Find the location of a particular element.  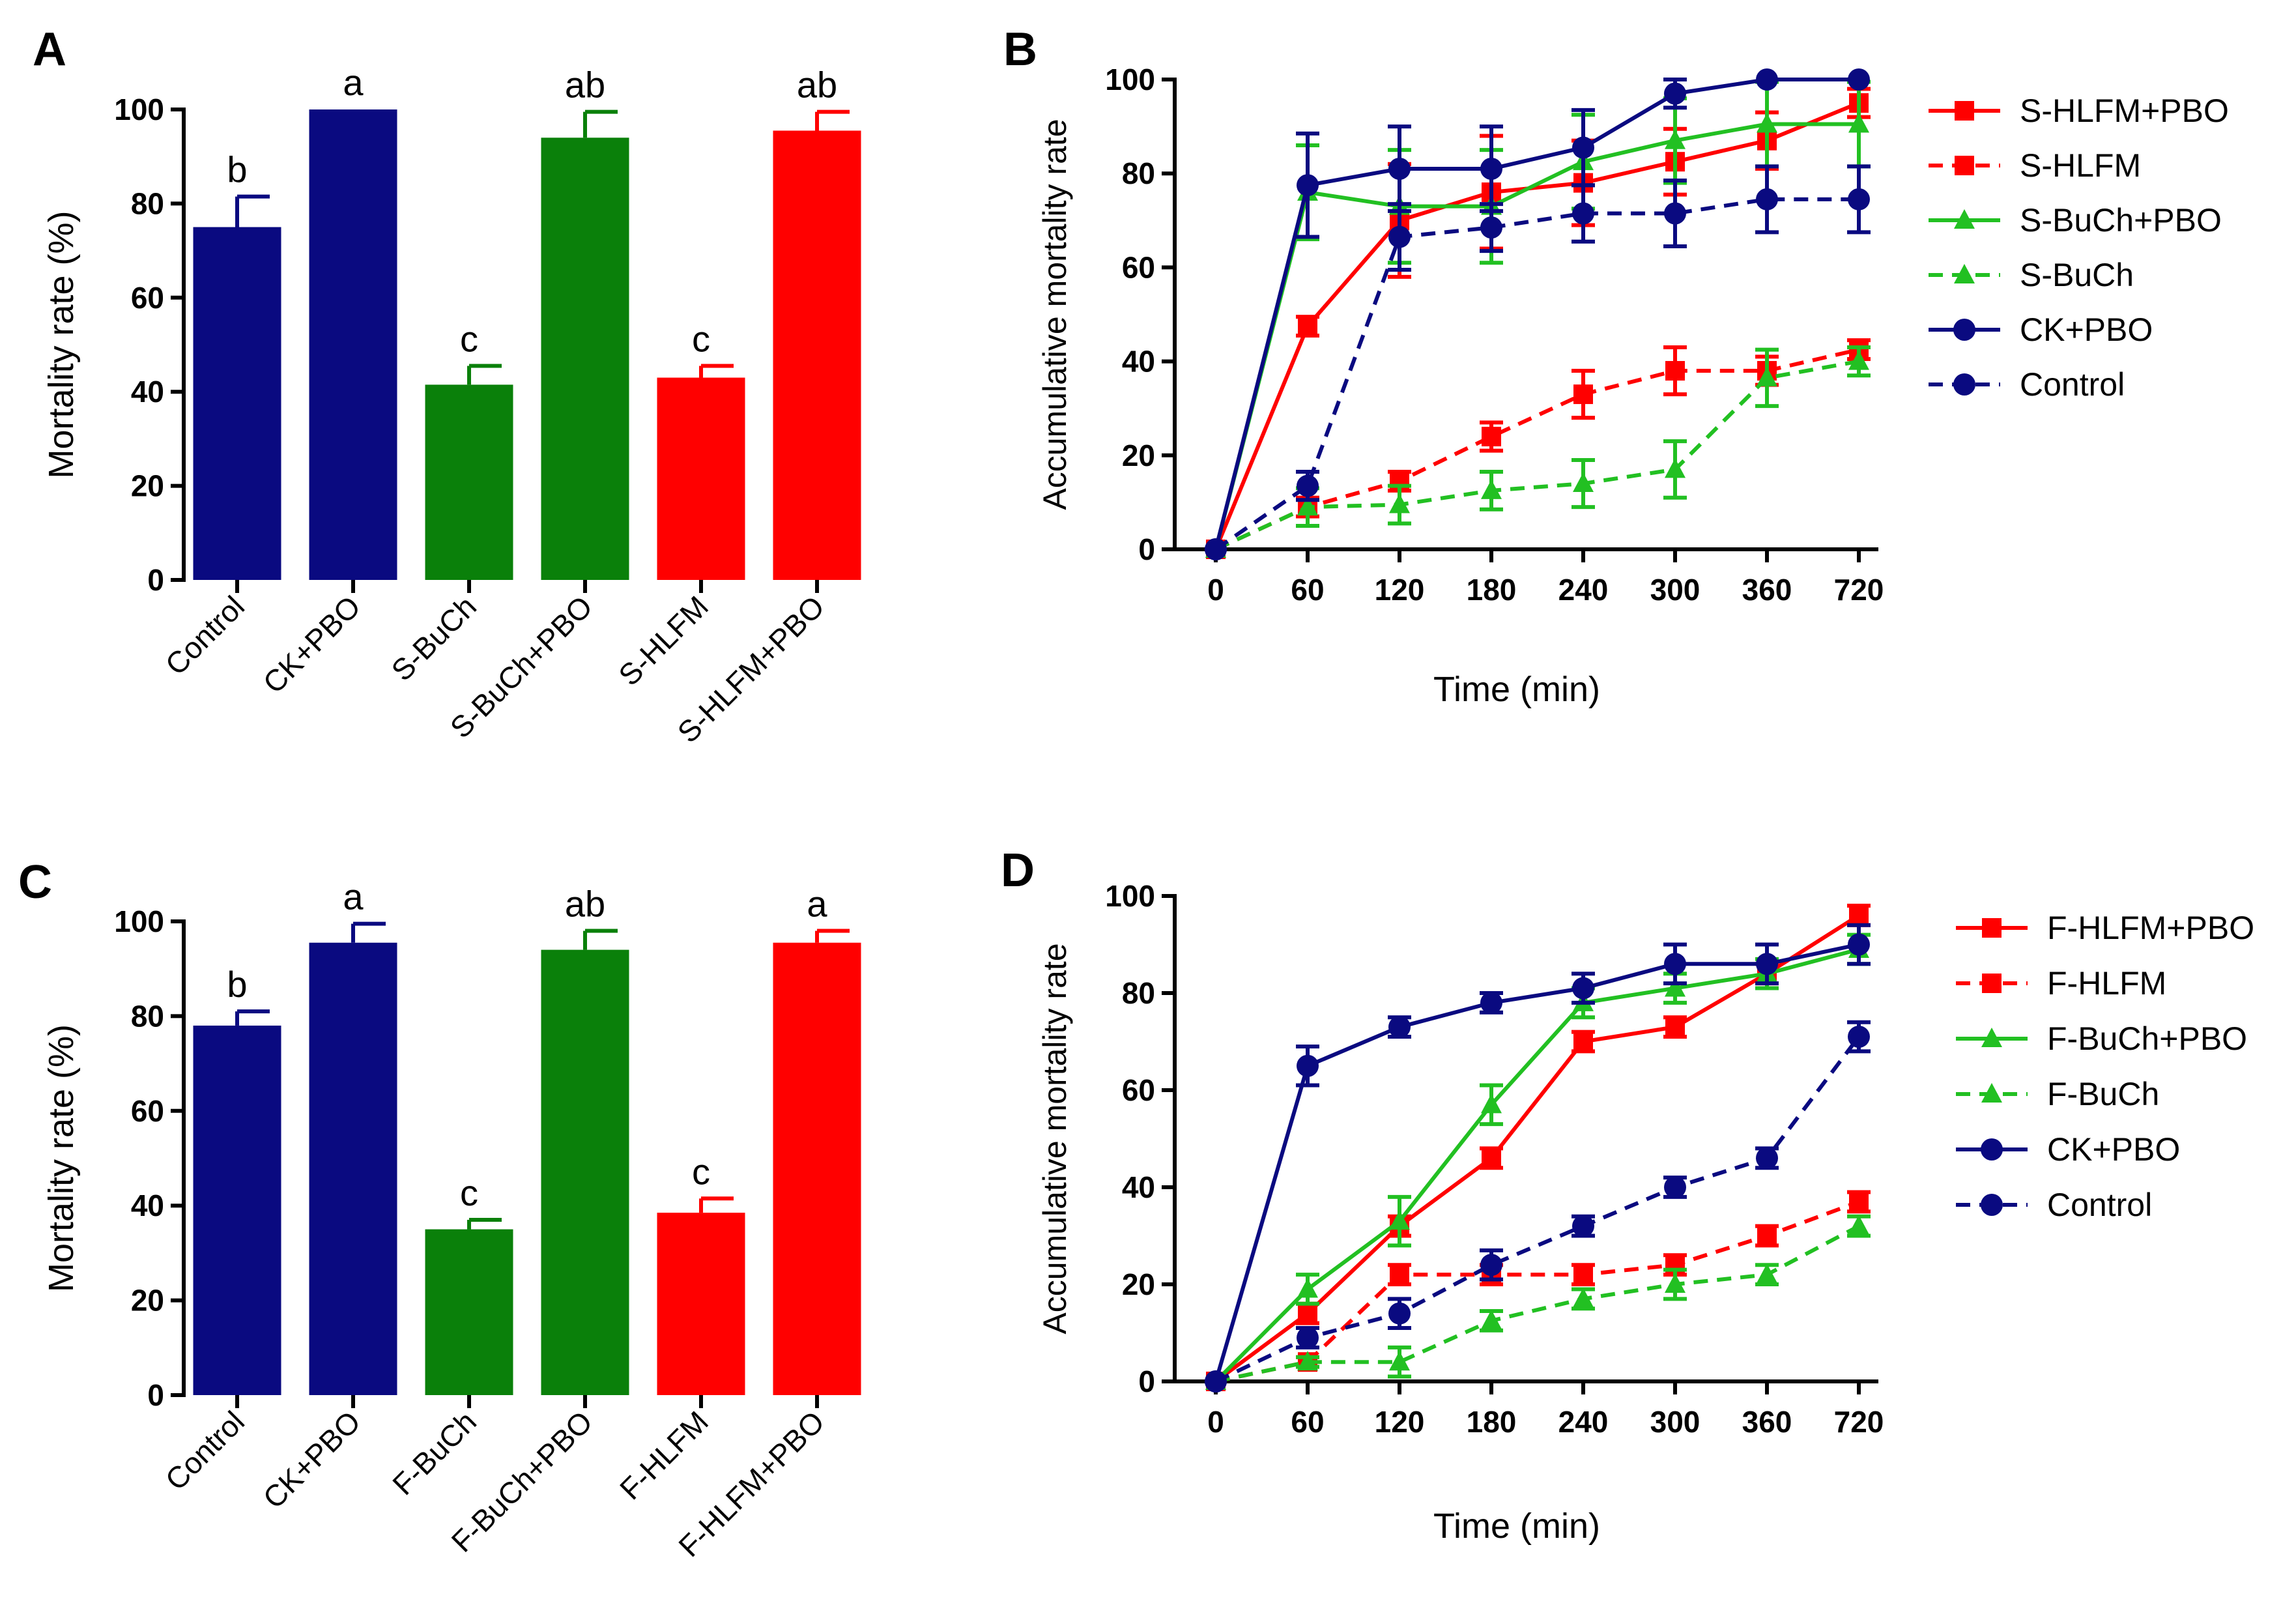

legend-label: S-HLFM+PBO is located at coordinates (2124, 111).